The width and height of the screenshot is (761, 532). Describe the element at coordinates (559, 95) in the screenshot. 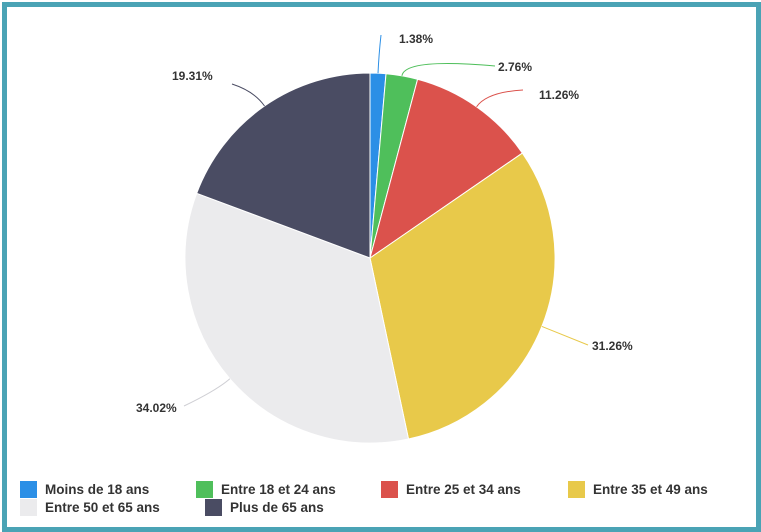

I see `data-label-25-34: 11.26%` at that location.